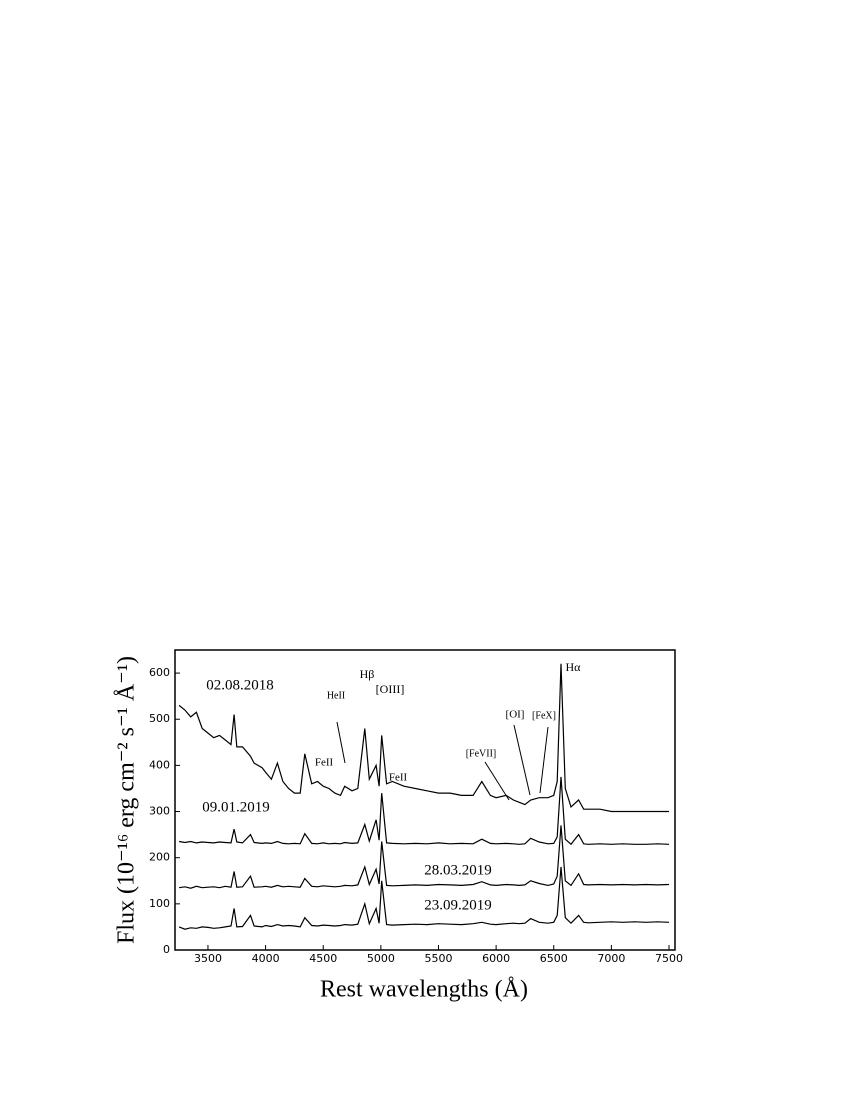 This screenshot has width=850, height=1100. What do you see at coordinates (515, 715) in the screenshot?
I see `line-annotation: [OI]` at bounding box center [515, 715].